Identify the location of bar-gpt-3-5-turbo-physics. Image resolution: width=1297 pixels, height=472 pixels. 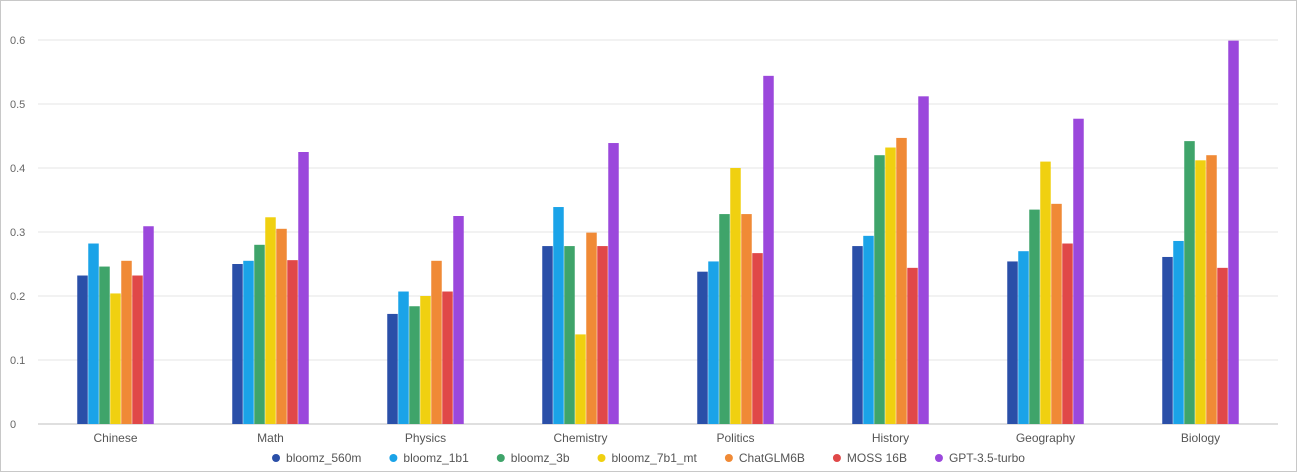
(458, 320).